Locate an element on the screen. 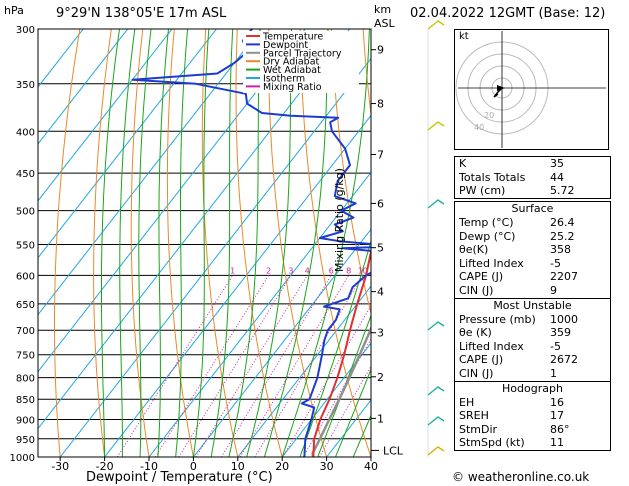  unstable-row: Pressure (mb) 1000 is located at coordinates (518, 319).